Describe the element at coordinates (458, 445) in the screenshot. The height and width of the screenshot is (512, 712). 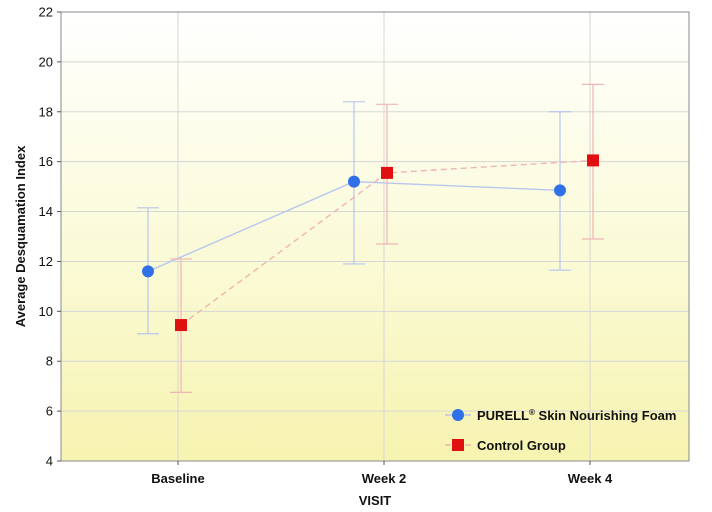
I see `legend-marker-control` at that location.